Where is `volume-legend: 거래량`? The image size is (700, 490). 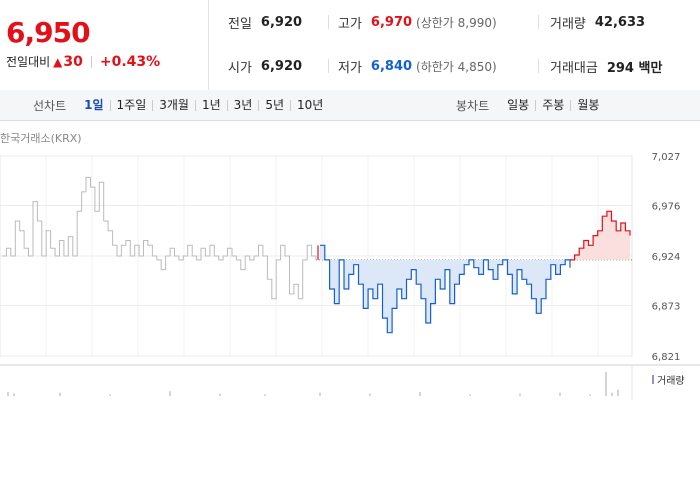 volume-legend: 거래량 is located at coordinates (668, 379).